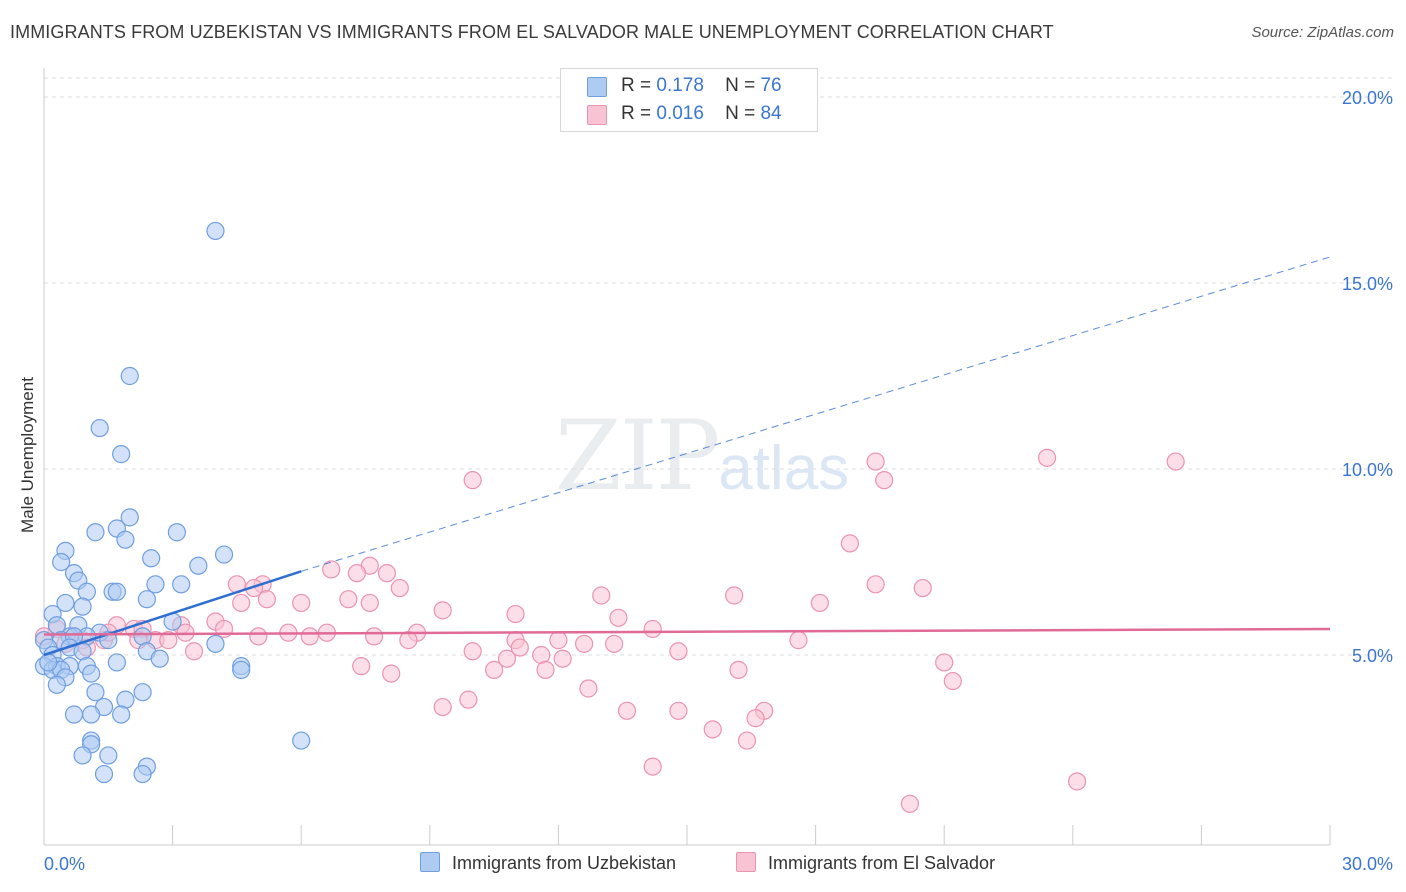 Image resolution: width=1406 pixels, height=892 pixels. Describe the element at coordinates (882, 863) in the screenshot. I see `bottom-legend-label-2: Immigrants from El Salvador` at that location.